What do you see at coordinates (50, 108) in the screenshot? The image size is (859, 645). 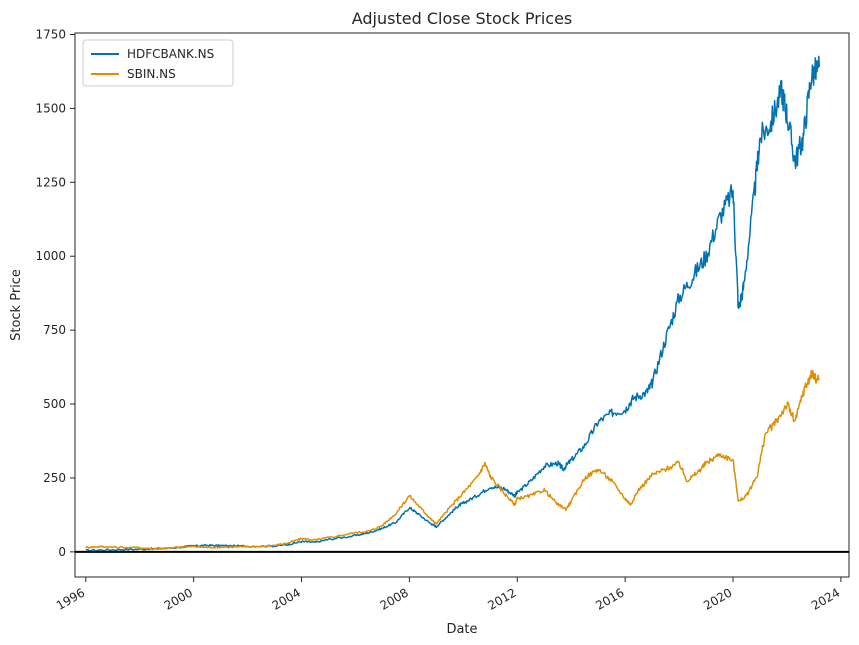 I see `y-tick-label: 1500` at bounding box center [50, 108].